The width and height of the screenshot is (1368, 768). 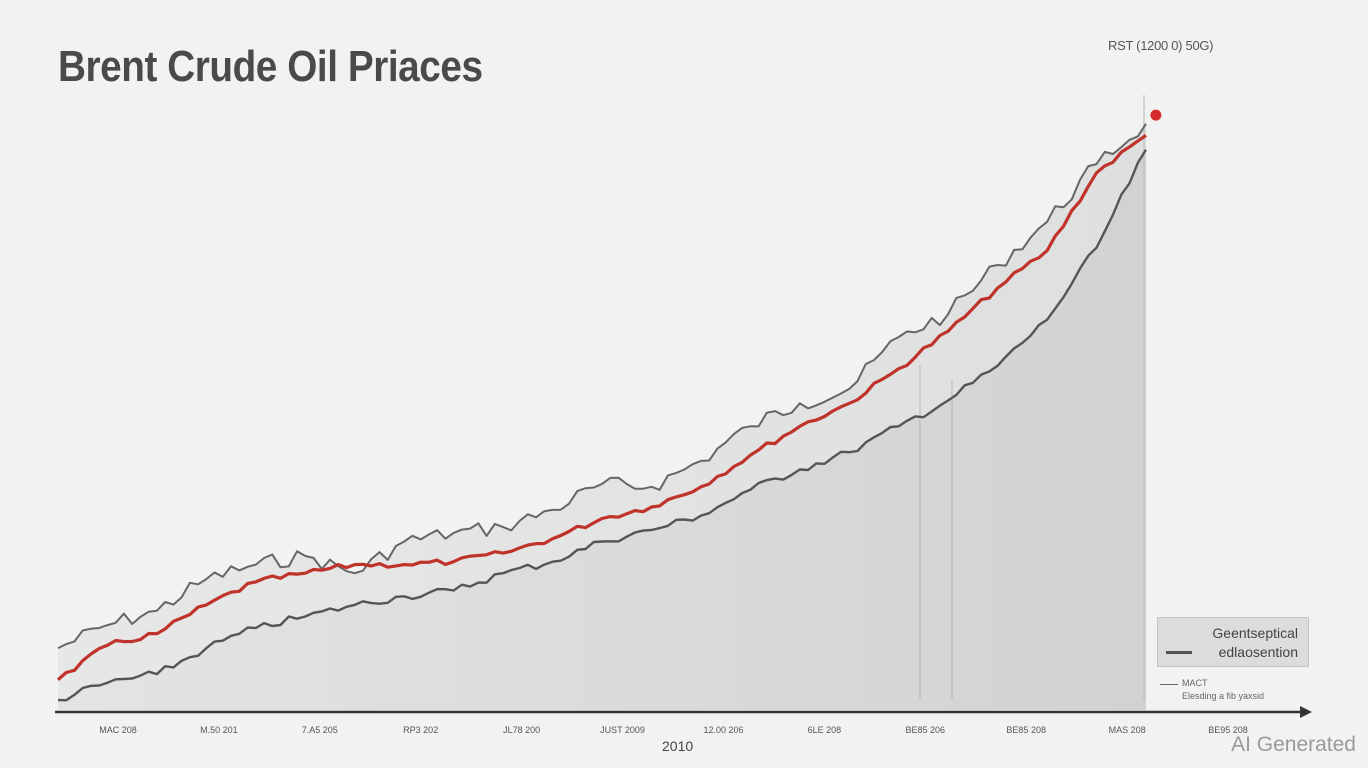 What do you see at coordinates (521, 730) in the screenshot?
I see `x-tick-label: JL78 200` at bounding box center [521, 730].